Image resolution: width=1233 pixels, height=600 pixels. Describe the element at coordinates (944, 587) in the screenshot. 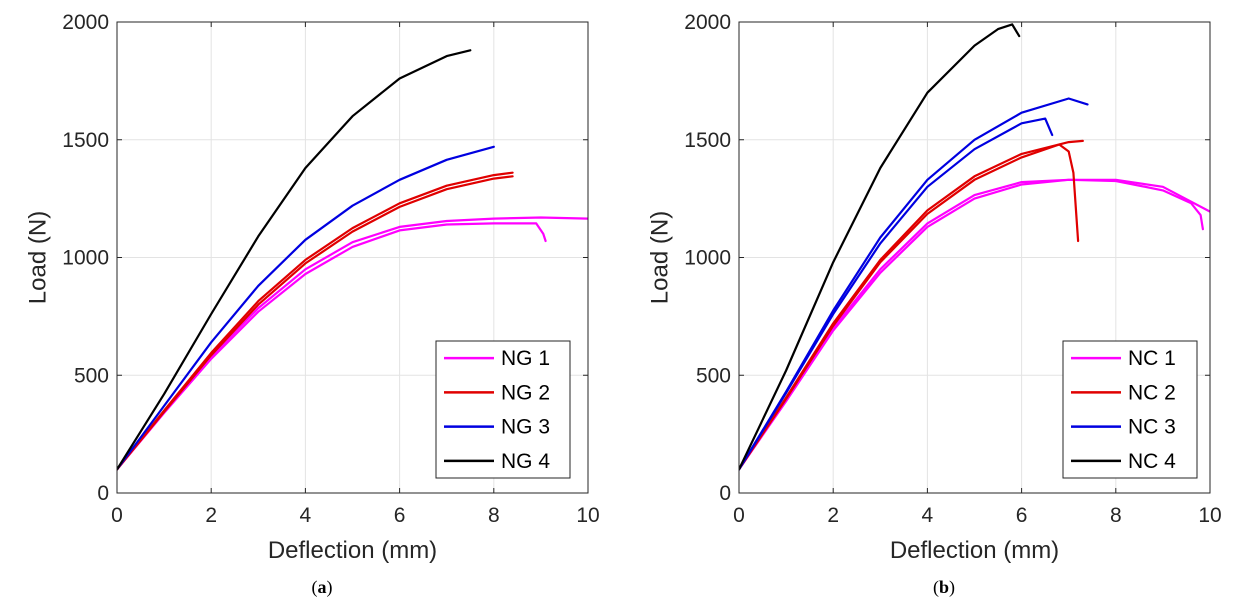

I see `panel-caption: (b)` at that location.